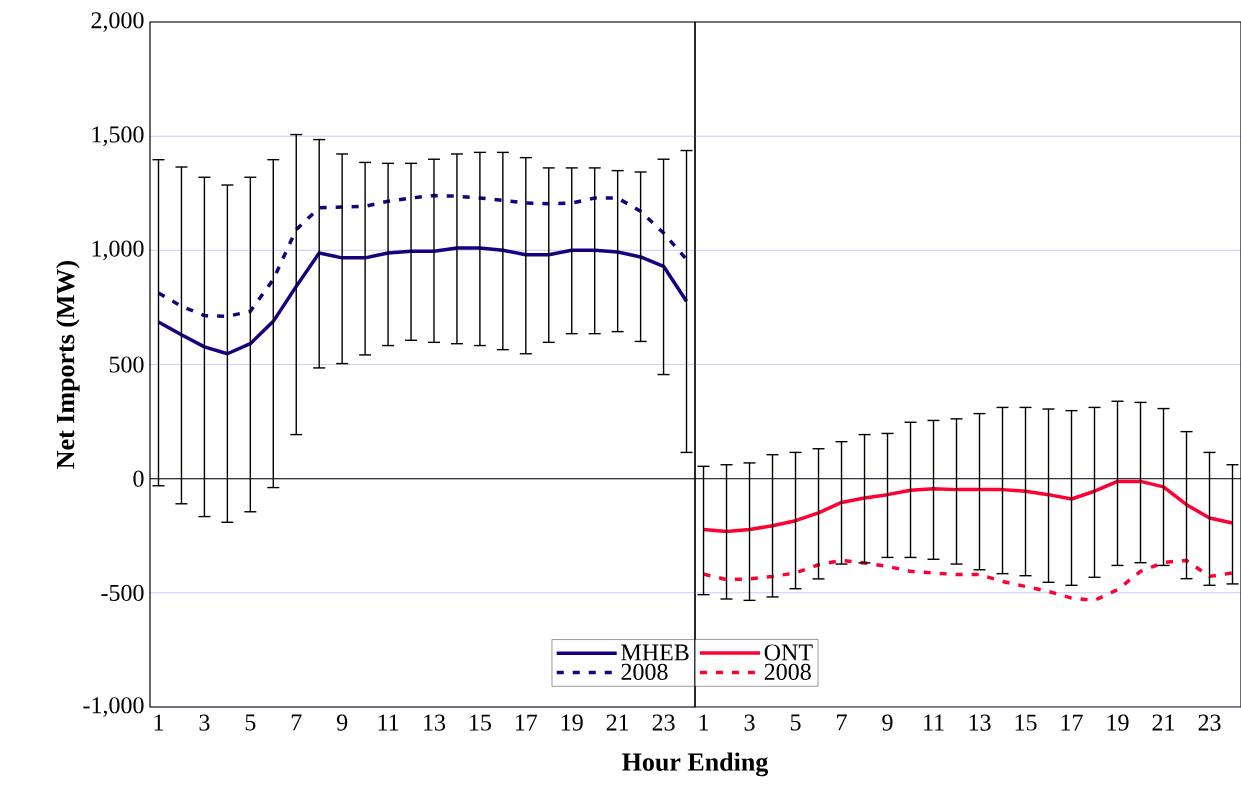 The image size is (1241, 812). Describe the element at coordinates (117, 22) in the screenshot. I see `y-tick-label: 2,000` at that location.